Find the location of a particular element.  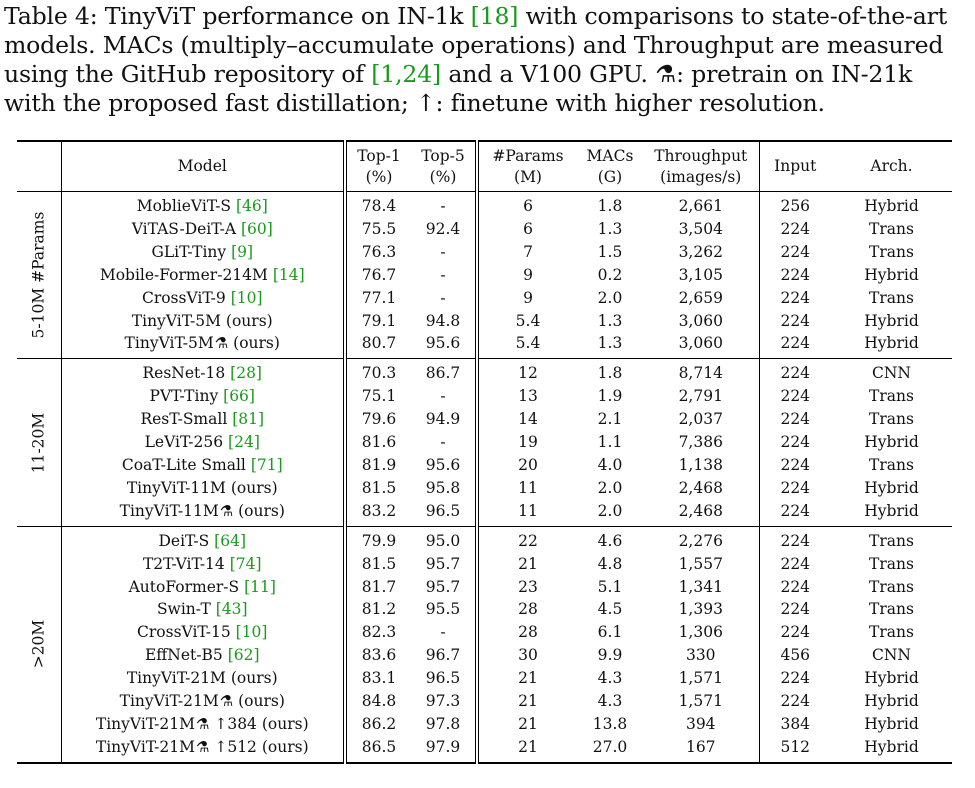

model-name: PVT-Tiny is located at coordinates (186, 396).